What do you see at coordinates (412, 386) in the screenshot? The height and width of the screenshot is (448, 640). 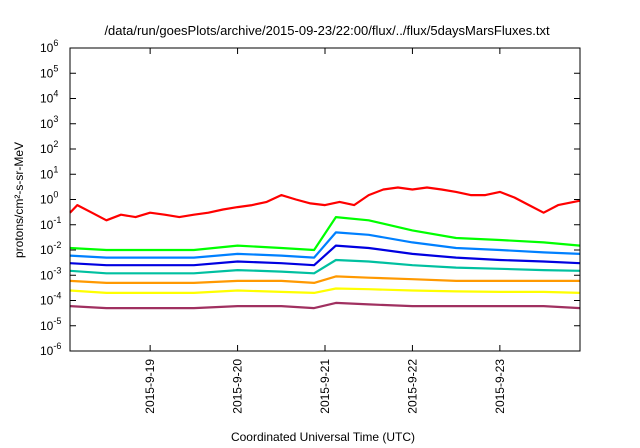 I see `x-tick-label: 2015-9-22` at bounding box center [412, 386].